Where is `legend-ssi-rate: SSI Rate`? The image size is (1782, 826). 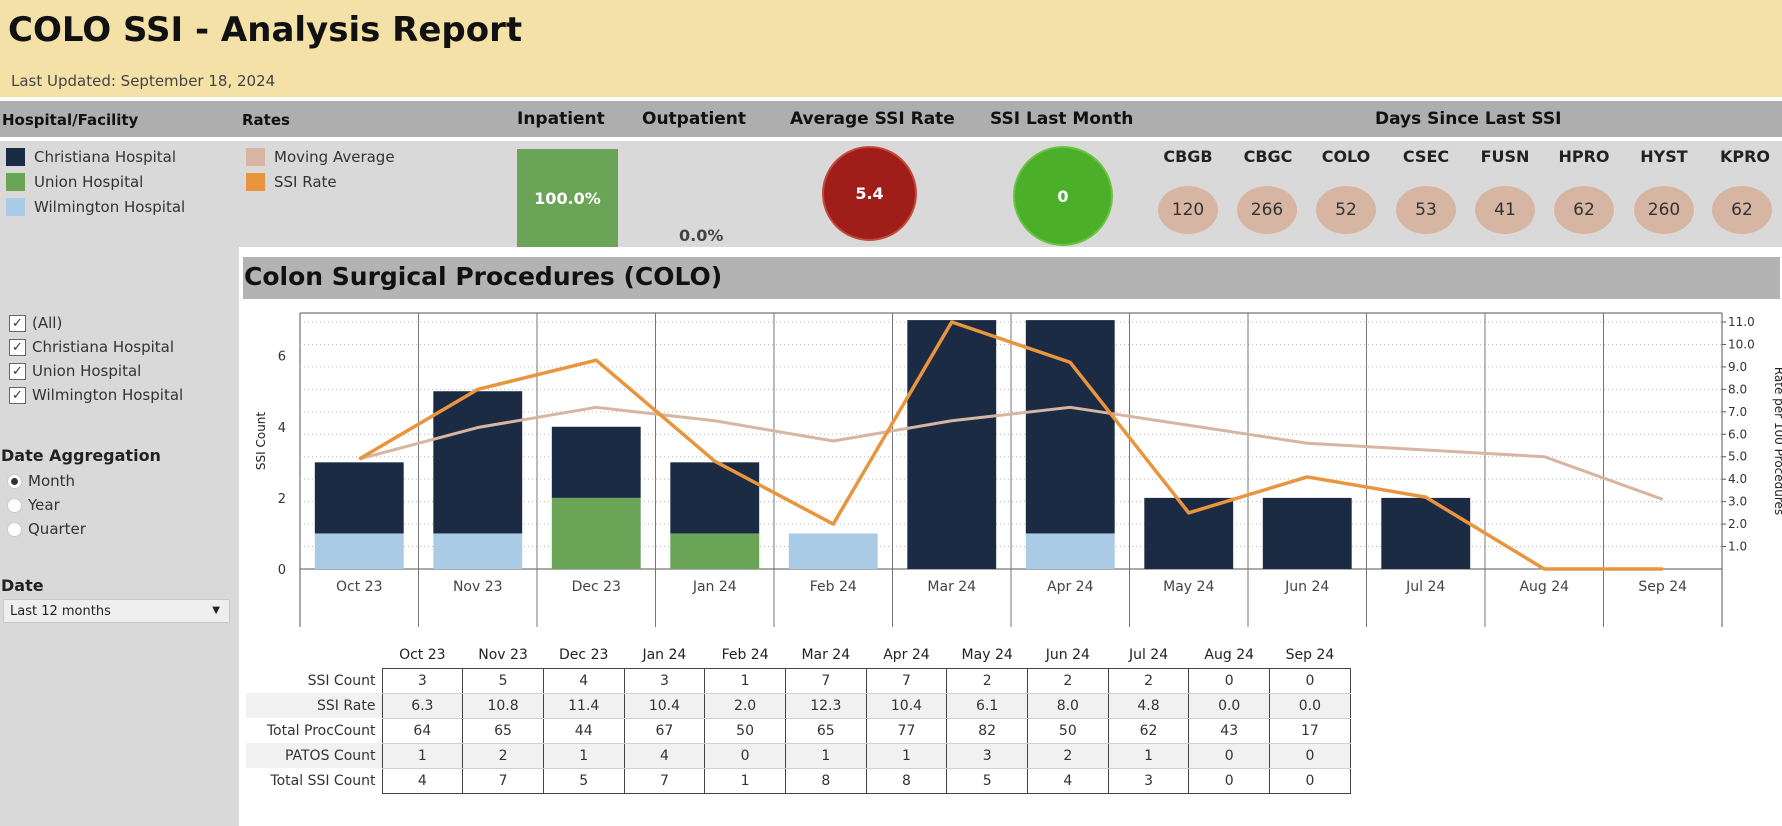 legend-ssi-rate: SSI Rate is located at coordinates (291, 182).